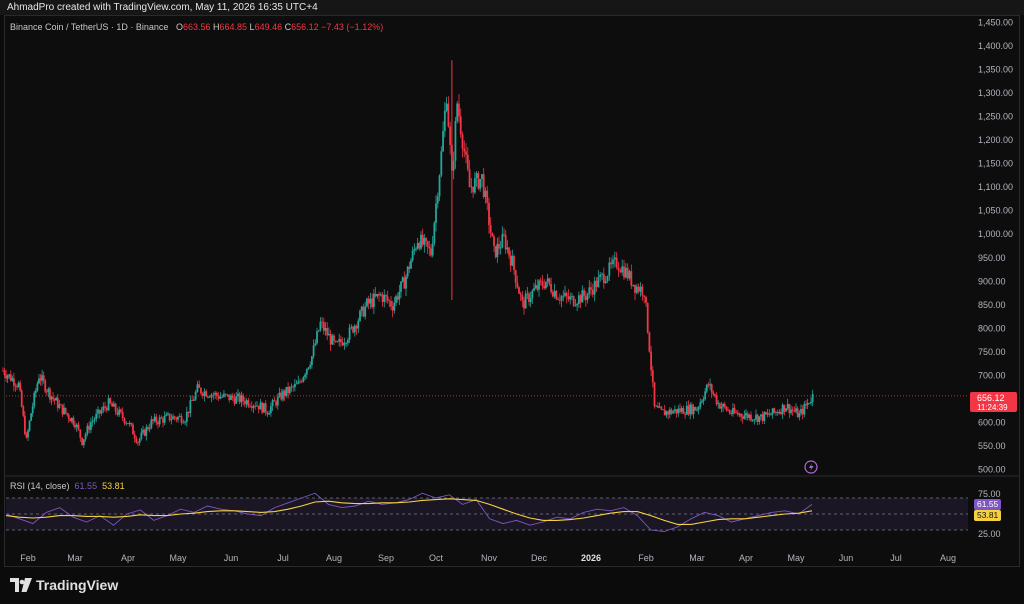  Describe the element at coordinates (991, 398) in the screenshot. I see `last-price-label: 656.12` at that location.